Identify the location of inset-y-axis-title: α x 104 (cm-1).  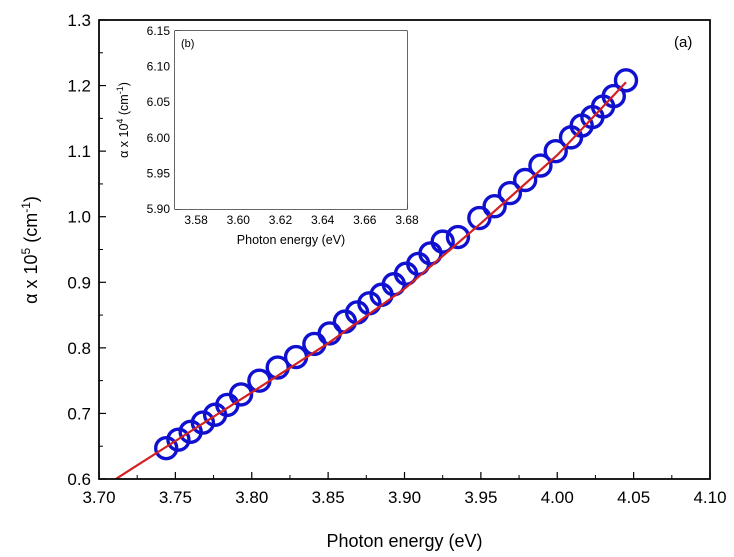
(123, 120).